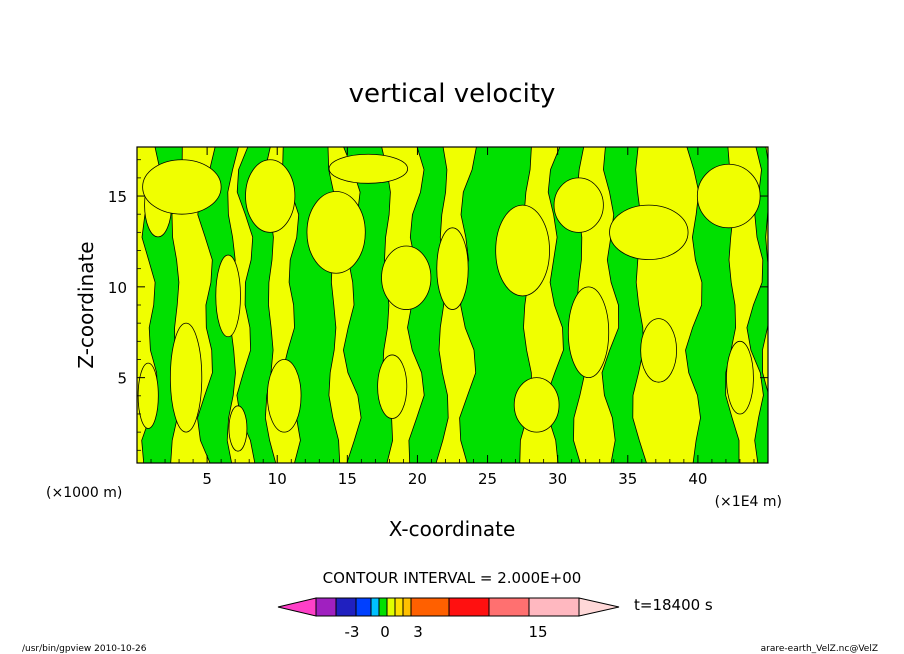 This screenshot has width=904, height=654. What do you see at coordinates (347, 479) in the screenshot?
I see `x-tick-label: 15` at bounding box center [347, 479].